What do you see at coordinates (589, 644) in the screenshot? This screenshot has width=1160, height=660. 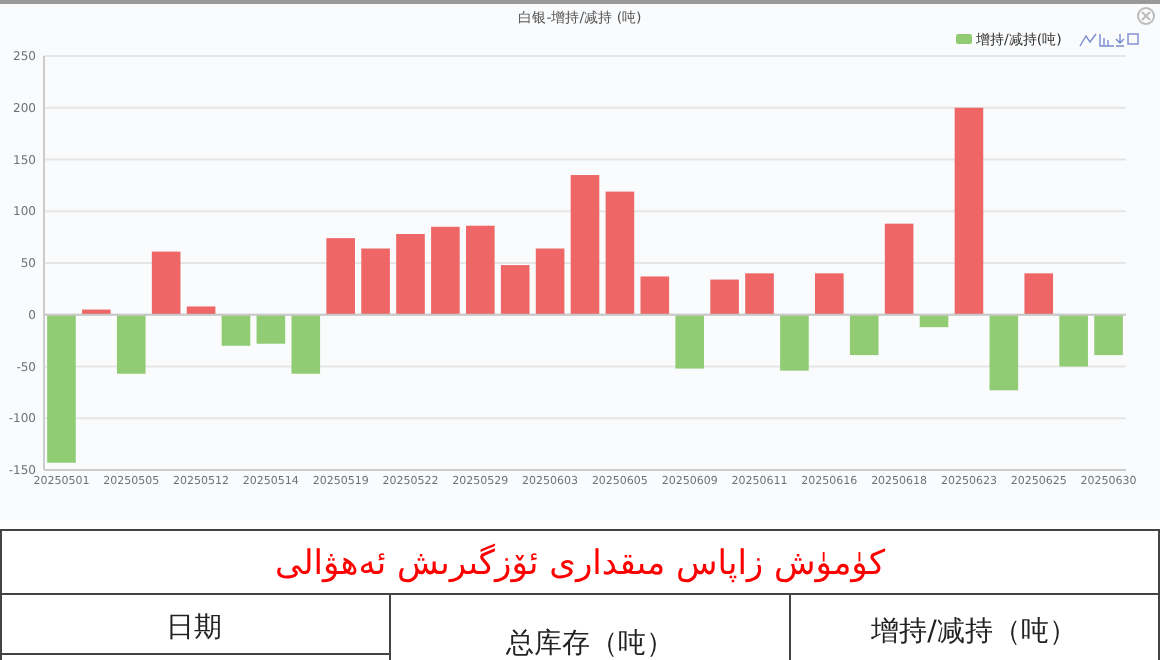 I see `text: 总库存（吨）` at bounding box center [589, 644].